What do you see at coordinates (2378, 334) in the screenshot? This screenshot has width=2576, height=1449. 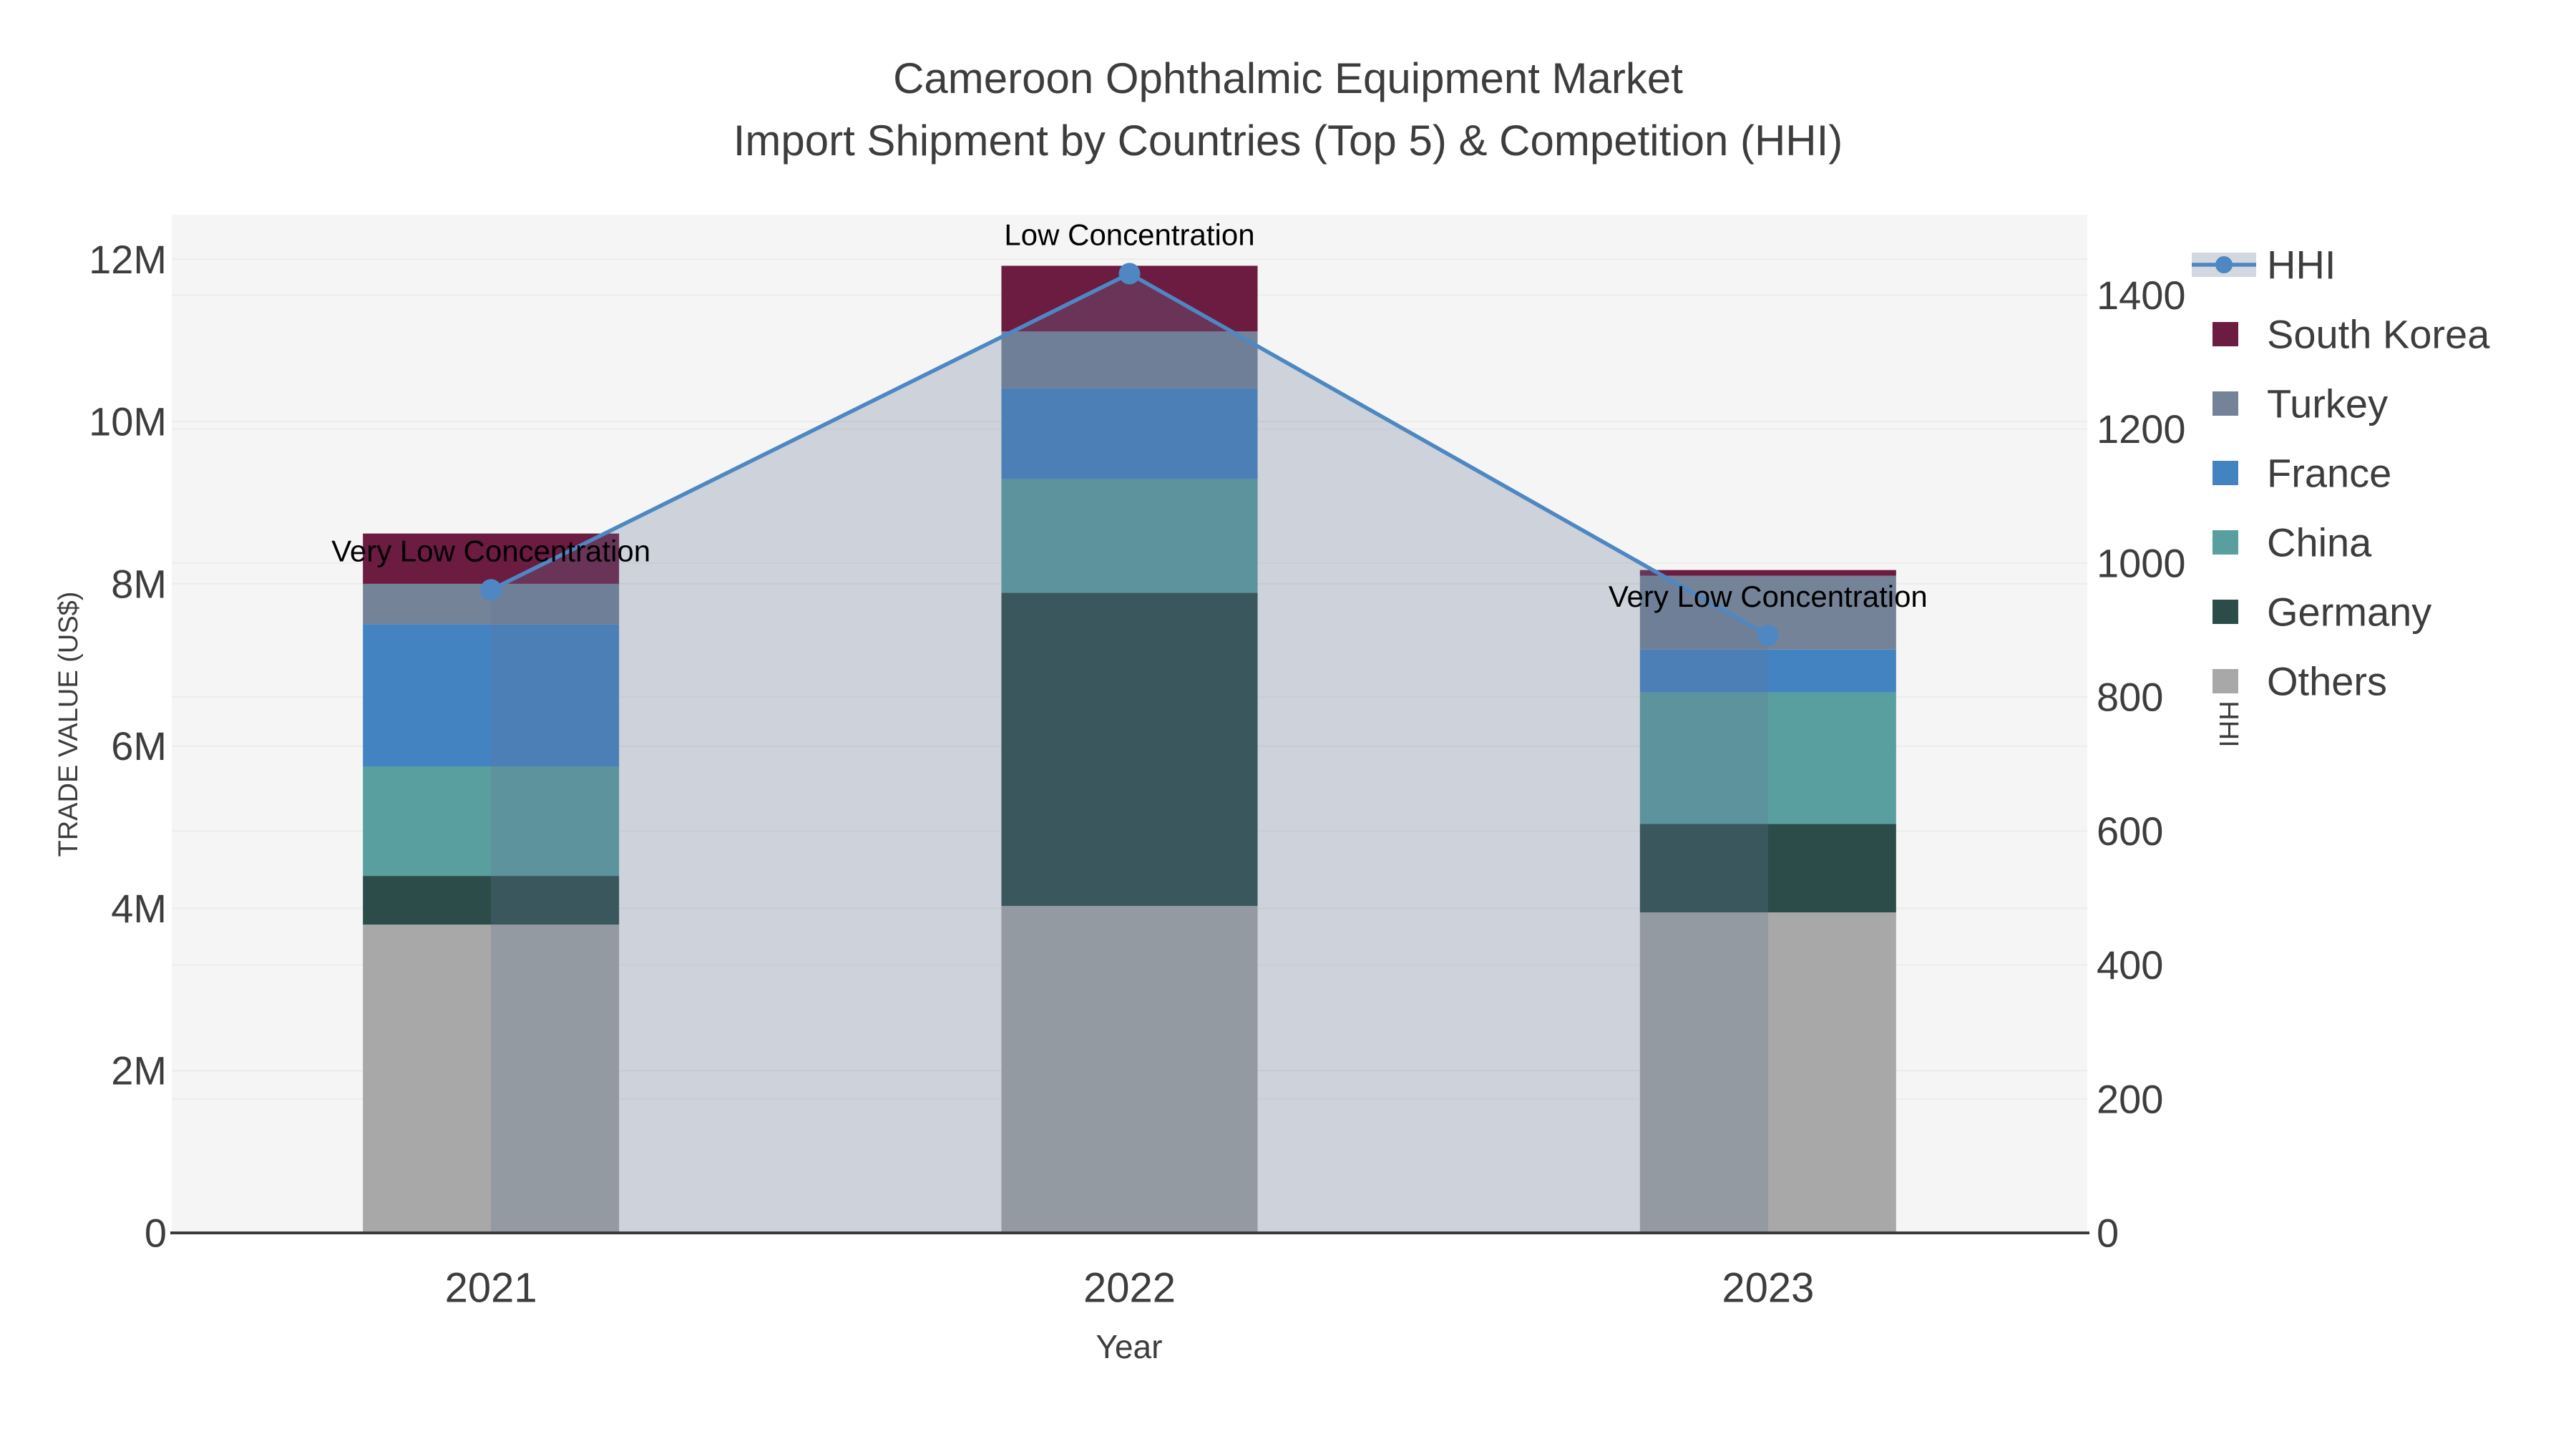 I see `legend-label: South Korea` at bounding box center [2378, 334].